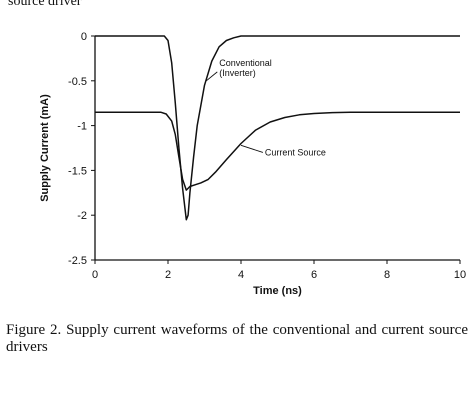 The width and height of the screenshot is (474, 418). Describe the element at coordinates (168, 275) in the screenshot. I see `x-tick-label: 2` at that location.